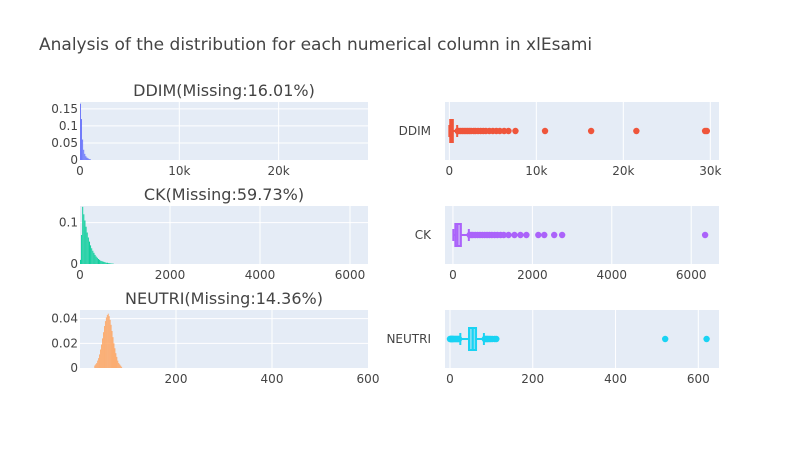  Describe the element at coordinates (74, 368) in the screenshot. I see `y-tick-label: 0` at that location.